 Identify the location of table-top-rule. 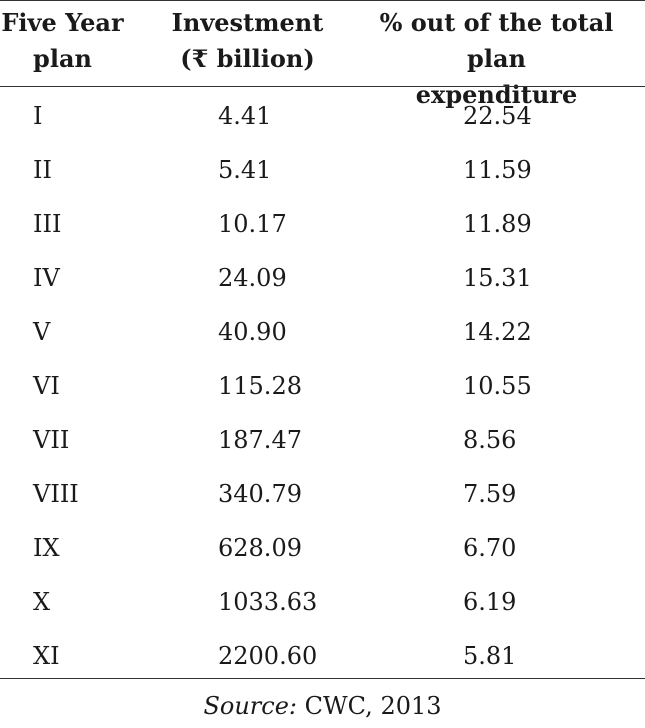
(322, 0).